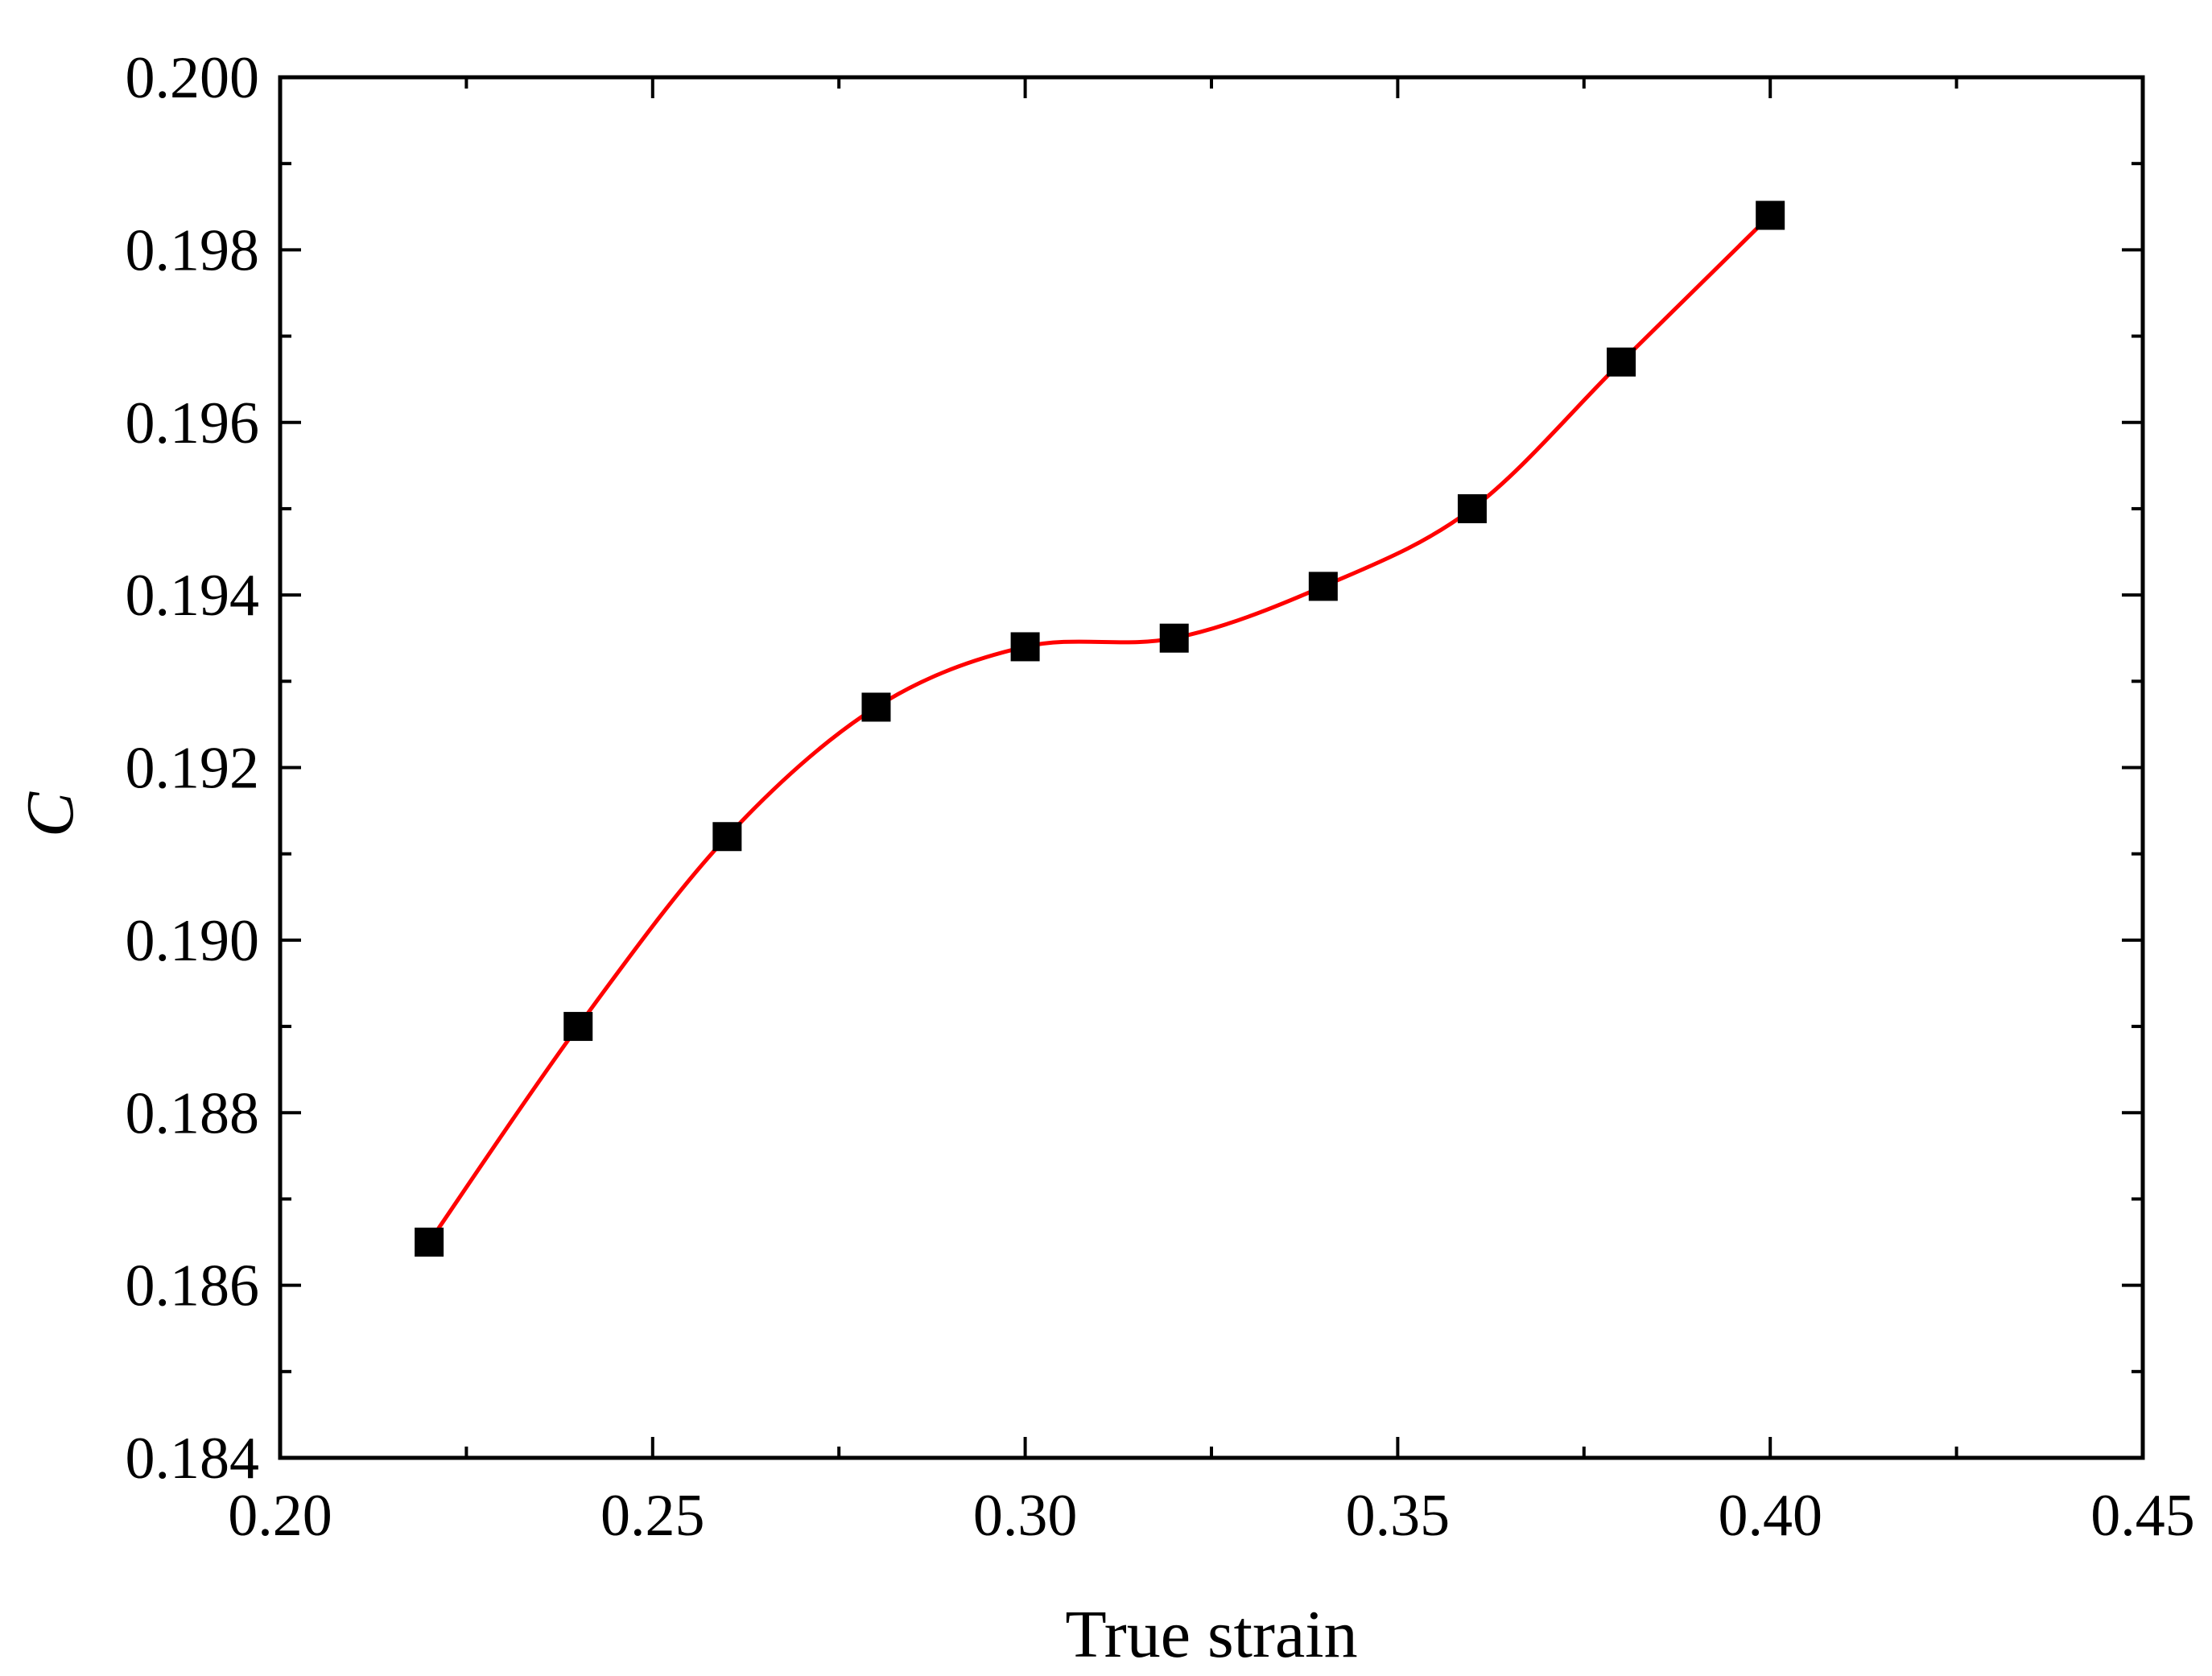 The height and width of the screenshot is (1676, 2212). What do you see at coordinates (652, 1516) in the screenshot?
I see `x-tick-label: 0.25` at bounding box center [652, 1516].